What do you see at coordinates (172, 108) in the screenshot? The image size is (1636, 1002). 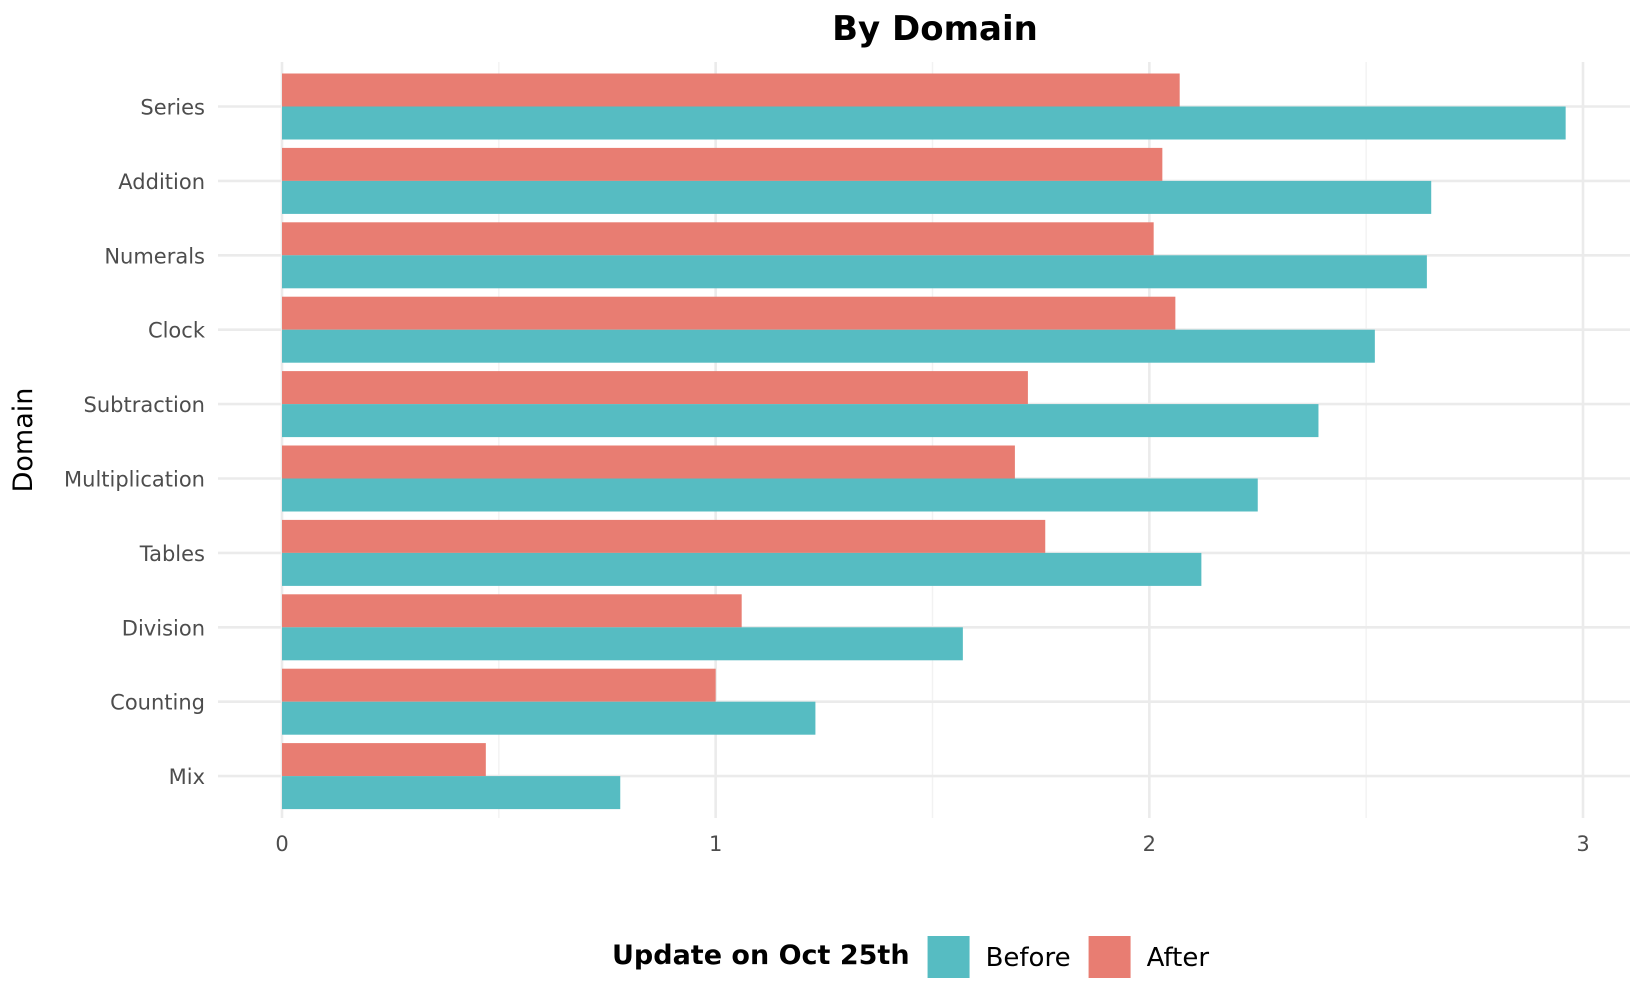 I see `y-tick-label: Series` at bounding box center [172, 108].